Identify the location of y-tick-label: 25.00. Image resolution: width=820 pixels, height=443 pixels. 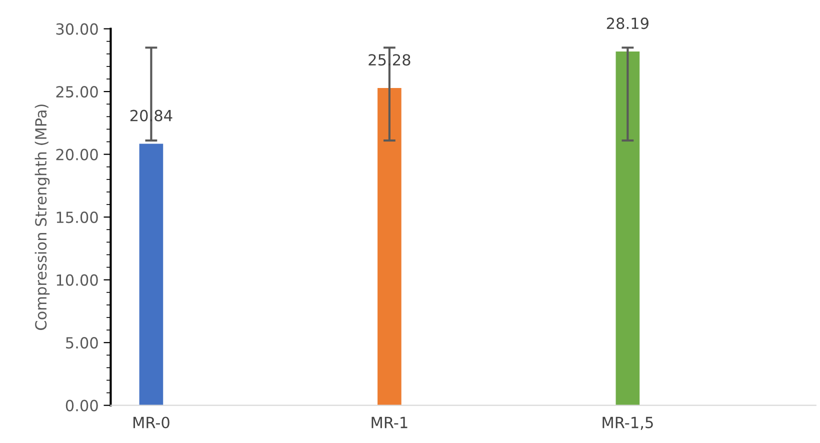
(77, 92).